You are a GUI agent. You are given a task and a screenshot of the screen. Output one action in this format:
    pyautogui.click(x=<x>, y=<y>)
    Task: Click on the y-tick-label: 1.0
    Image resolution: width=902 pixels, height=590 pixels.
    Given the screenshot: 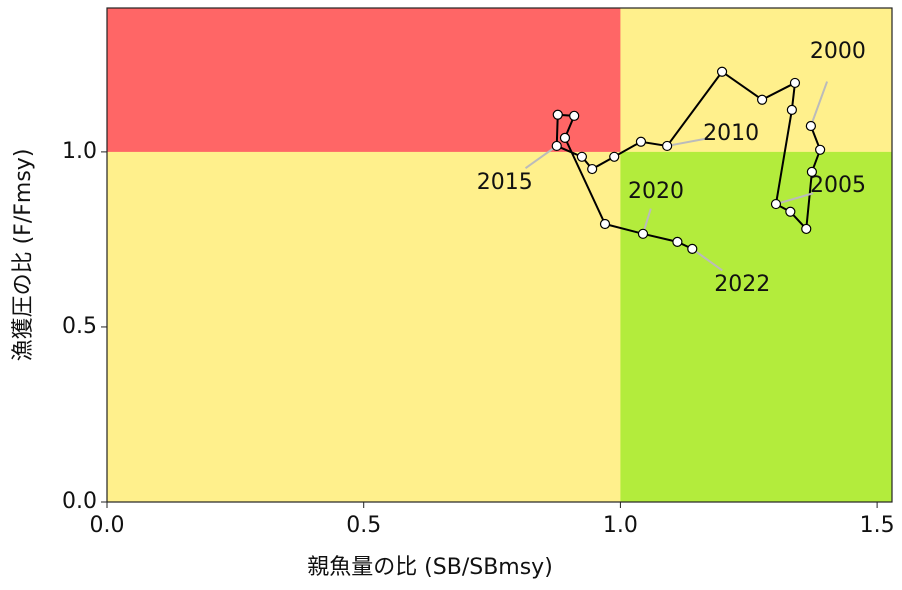 What is the action you would take?
    pyautogui.click(x=79, y=151)
    